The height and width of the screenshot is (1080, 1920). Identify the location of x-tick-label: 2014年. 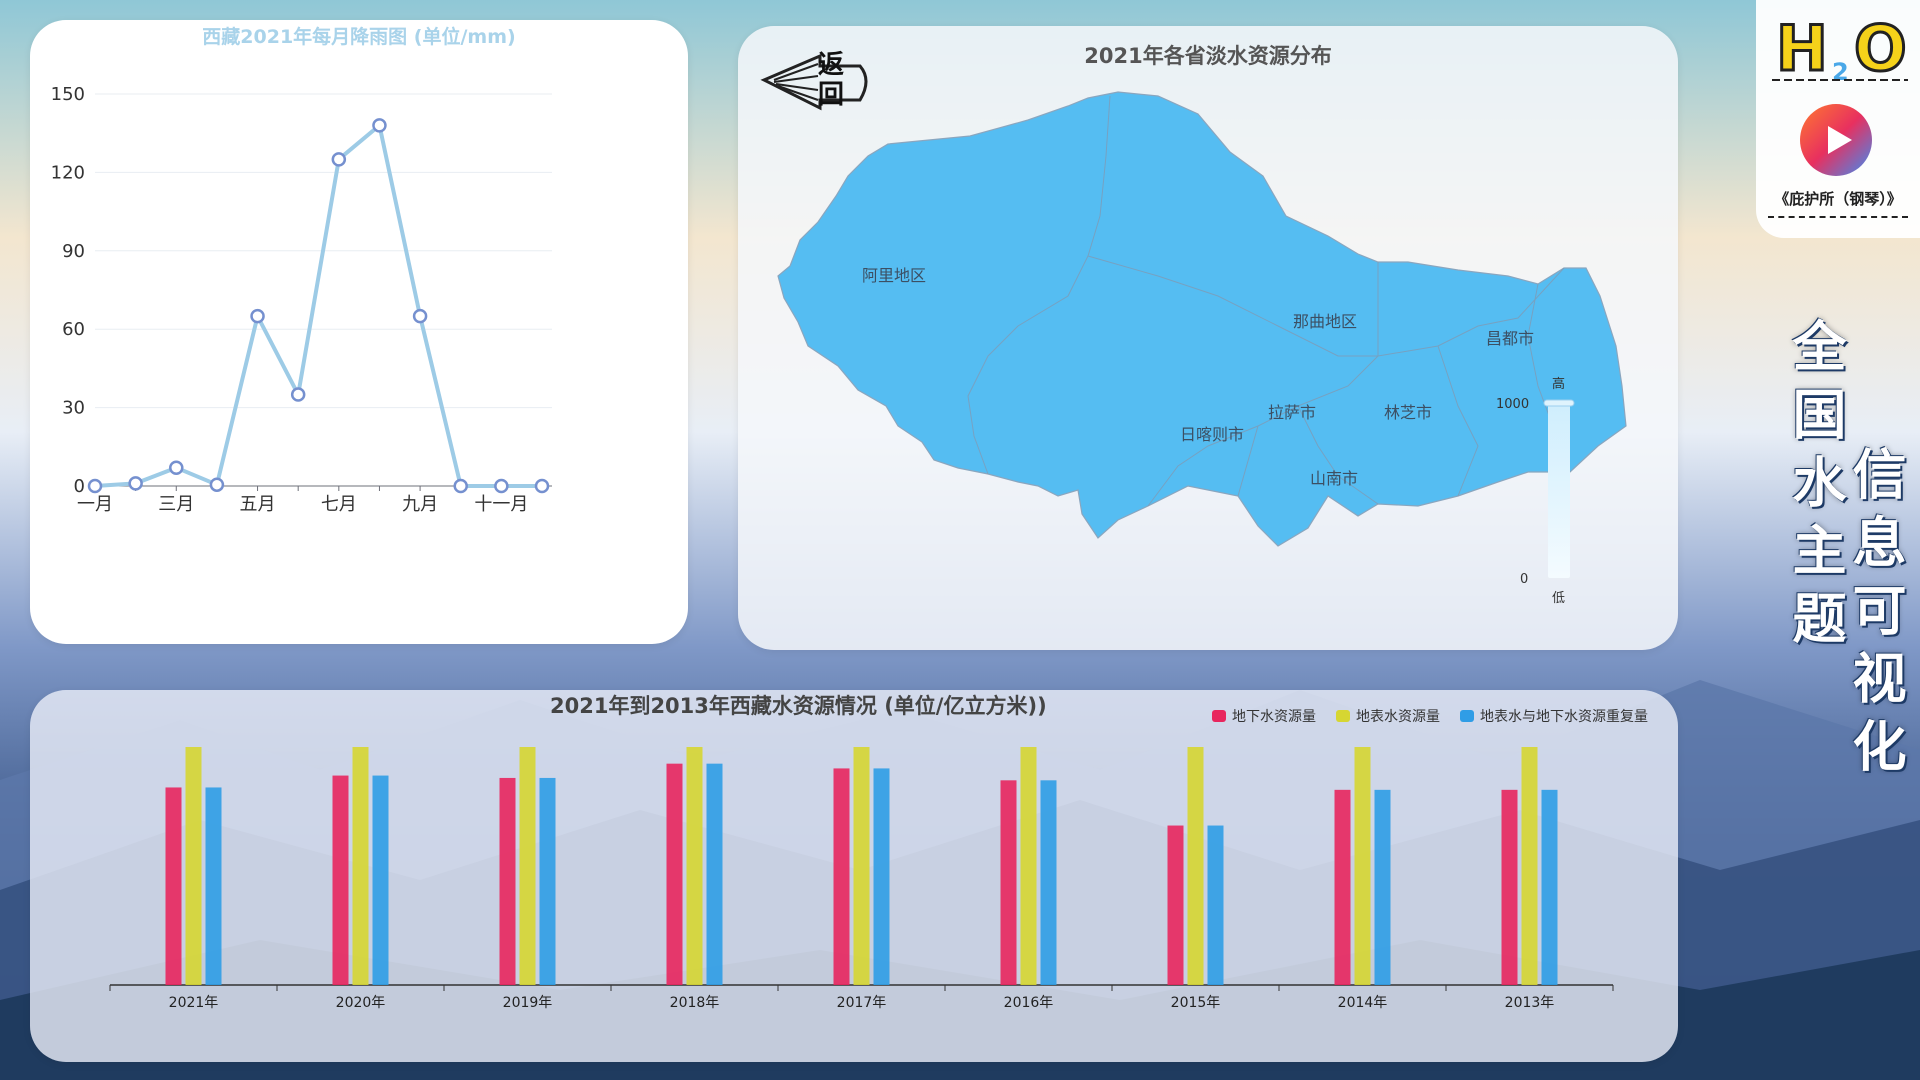
(1363, 1003).